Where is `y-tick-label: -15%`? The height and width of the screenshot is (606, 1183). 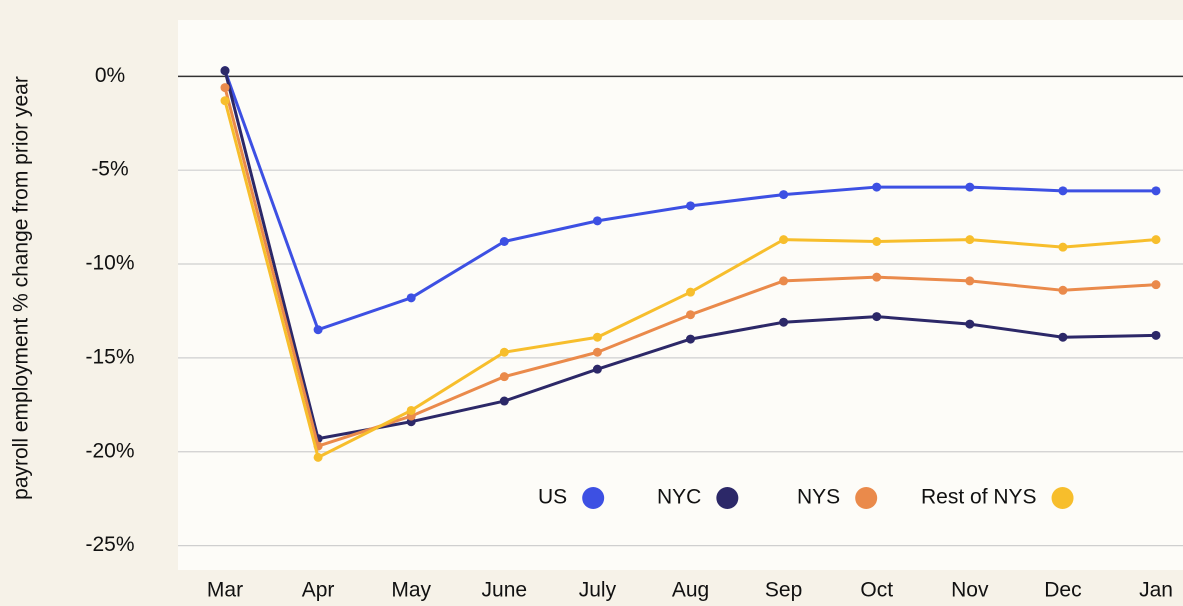
y-tick-label: -15% is located at coordinates (109, 356).